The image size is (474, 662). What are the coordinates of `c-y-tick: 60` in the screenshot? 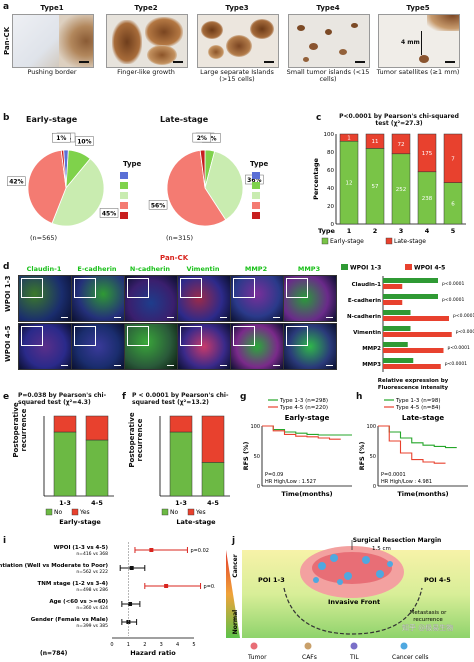 It's located at (330, 171).